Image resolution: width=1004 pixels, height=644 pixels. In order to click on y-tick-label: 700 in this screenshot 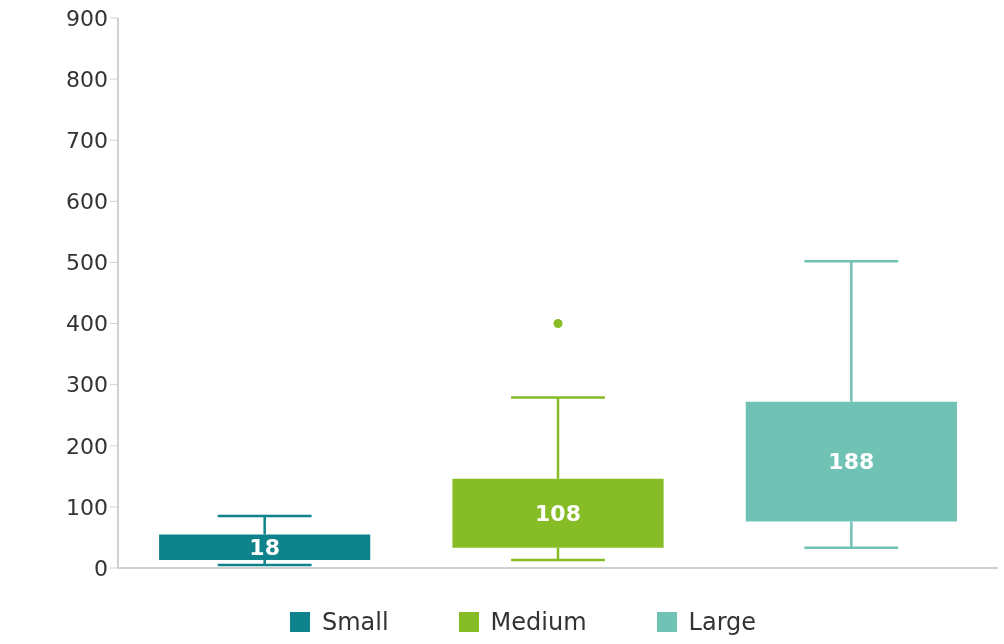, I will do `click(87, 141)`.